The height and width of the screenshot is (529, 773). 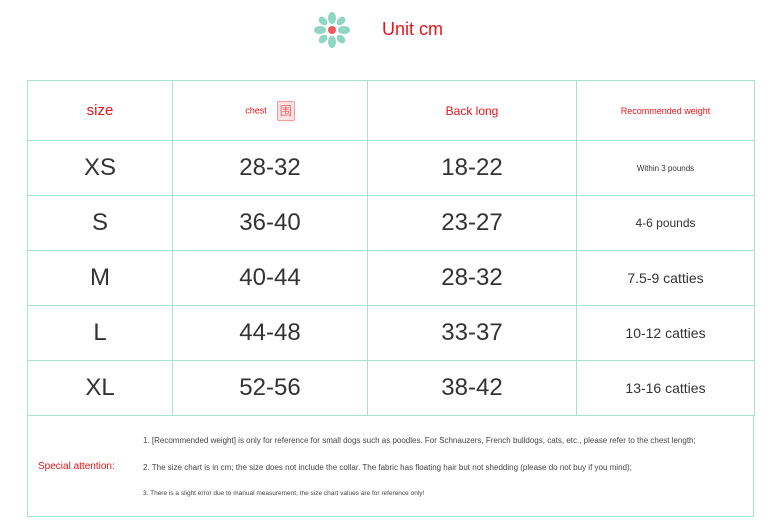 I want to click on back-long-cell: 33-37, so click(x=472, y=333).